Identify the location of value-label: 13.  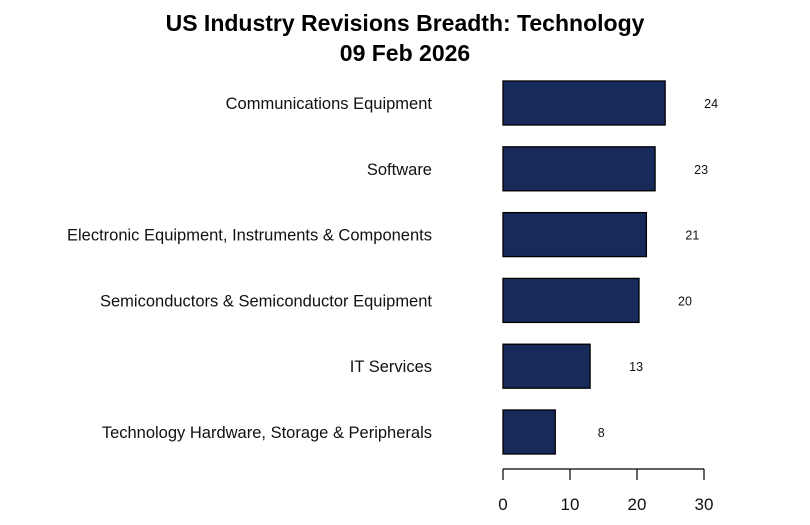
(636, 367).